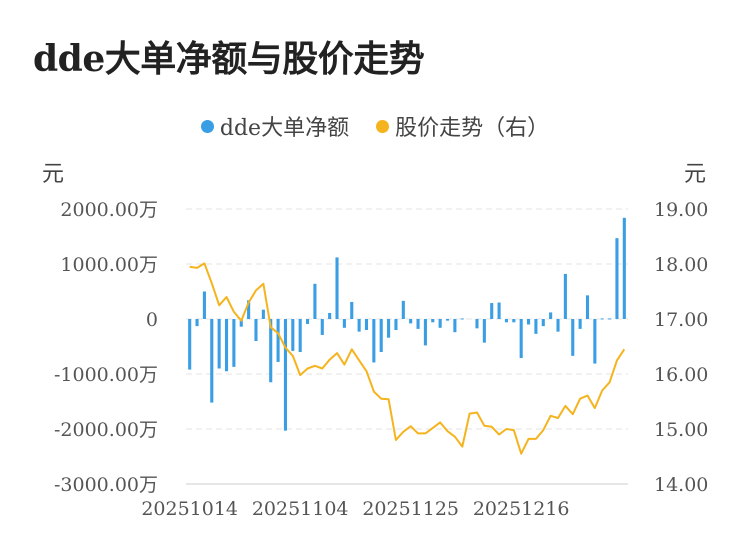 This screenshot has height=558, width=750. I want to click on legend-item-price: 股价走势（右）, so click(462, 126).